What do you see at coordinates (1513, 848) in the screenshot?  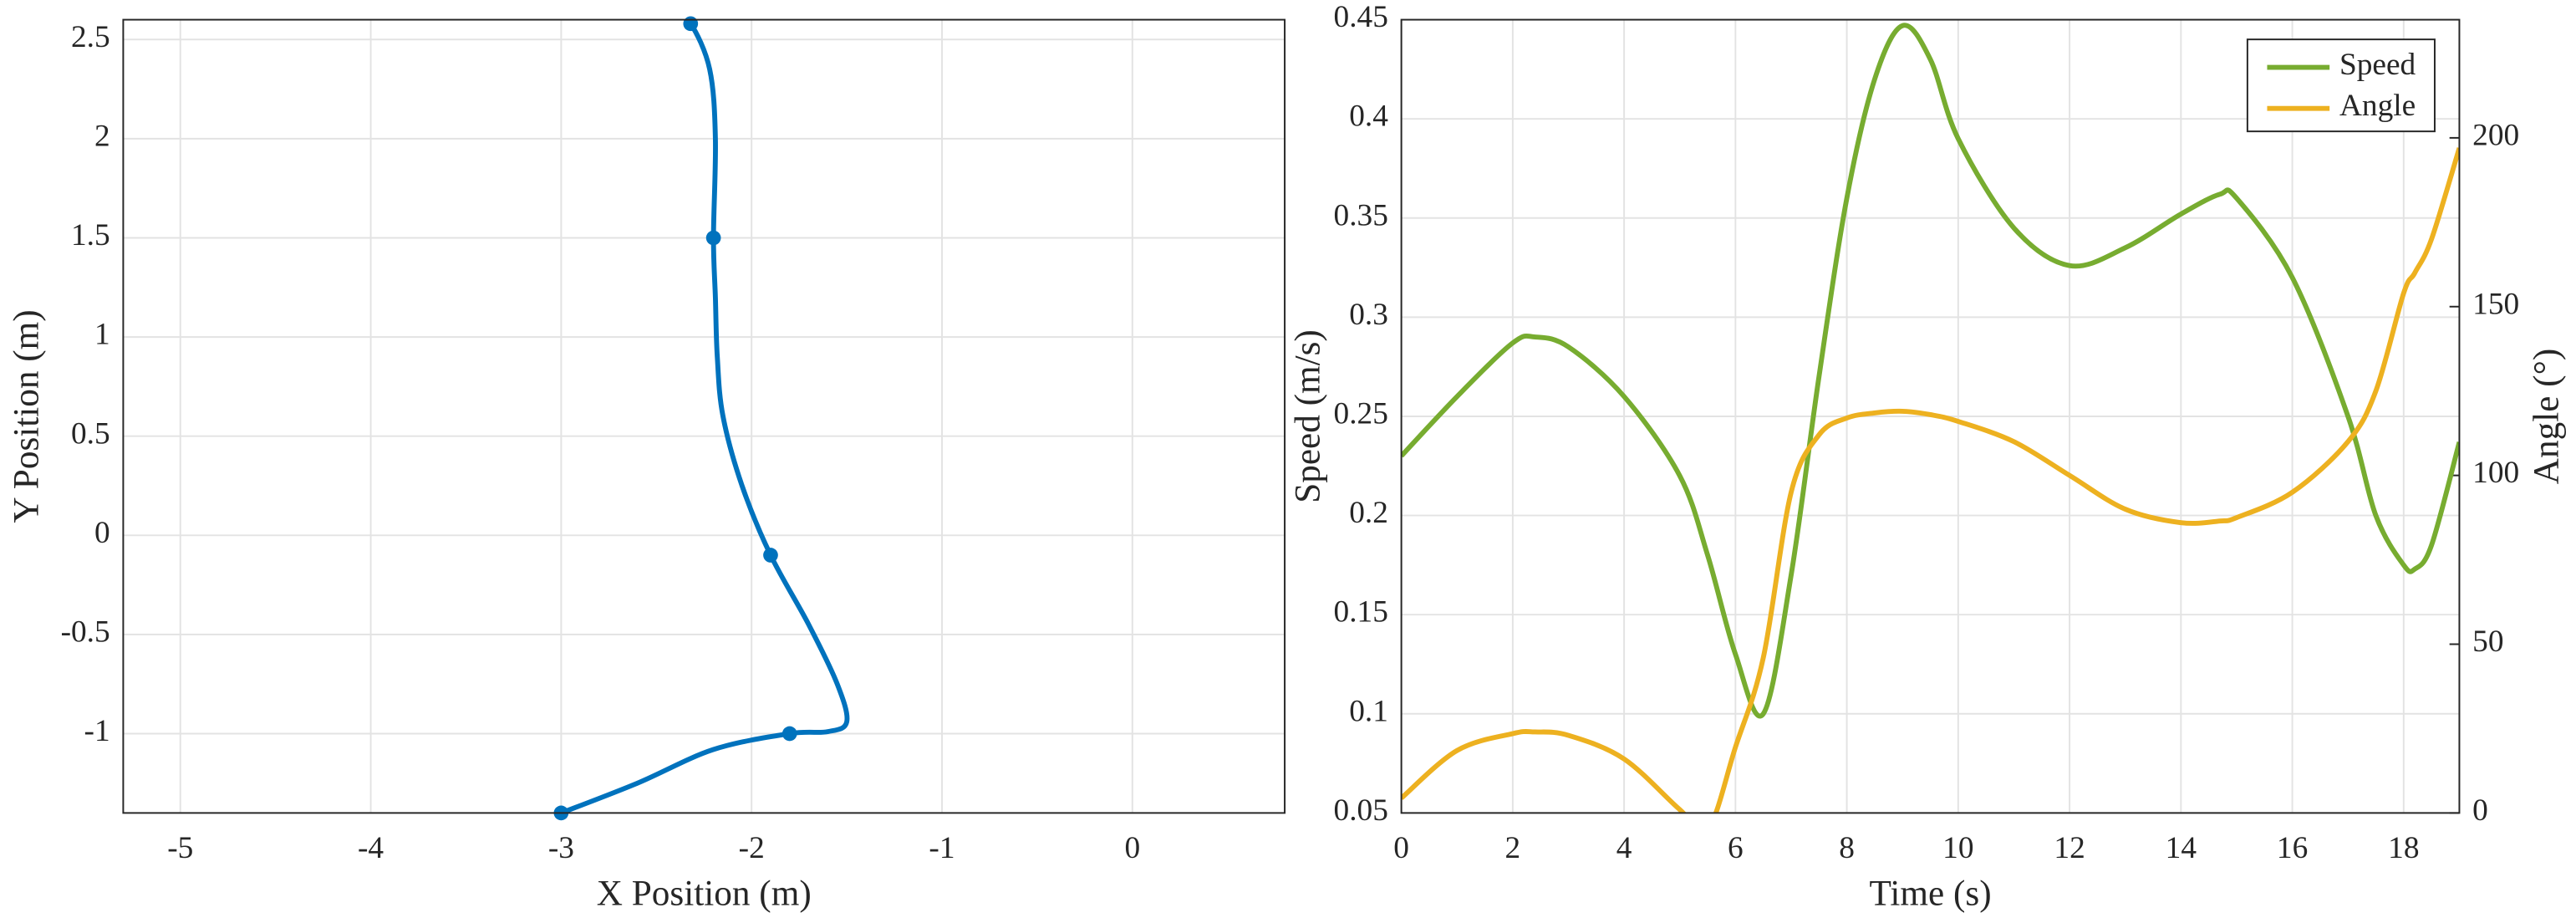 I see `x-tick-label: 2` at bounding box center [1513, 848].